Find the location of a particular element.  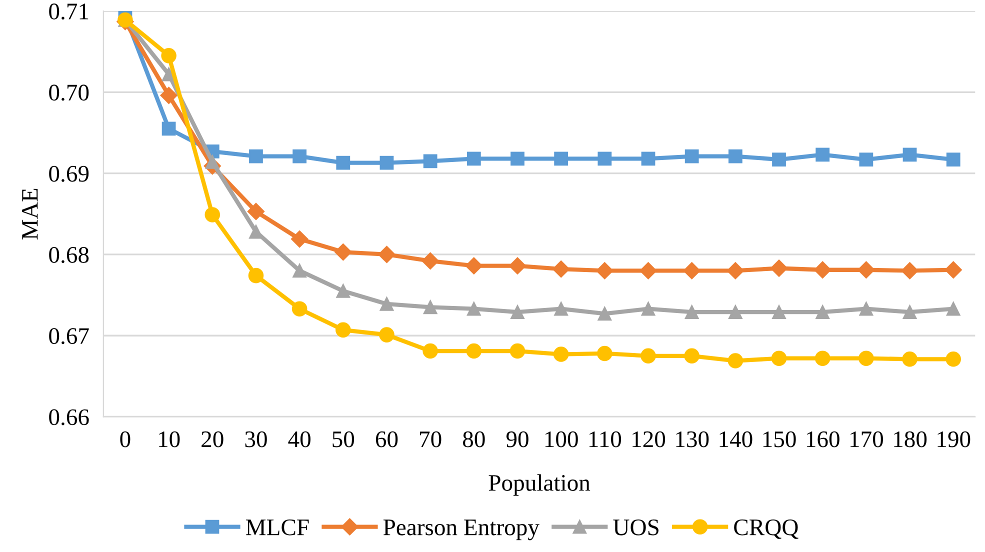

x-tick-label: 10 is located at coordinates (169, 439).